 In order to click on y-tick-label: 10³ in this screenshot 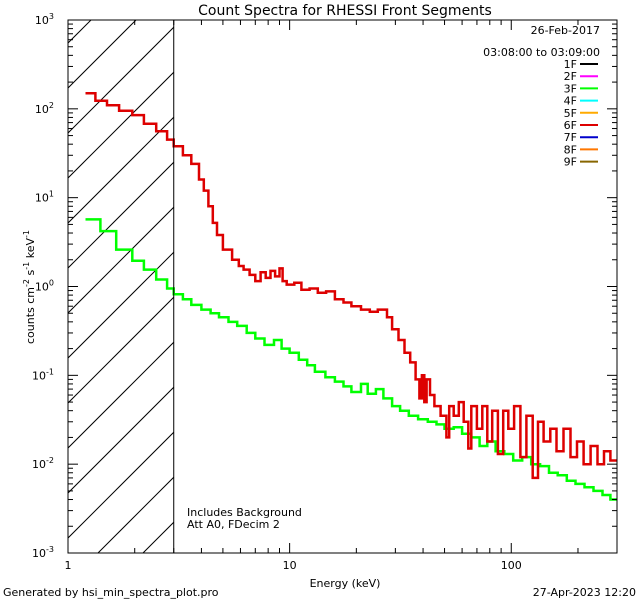, I will do `click(44, 19)`.